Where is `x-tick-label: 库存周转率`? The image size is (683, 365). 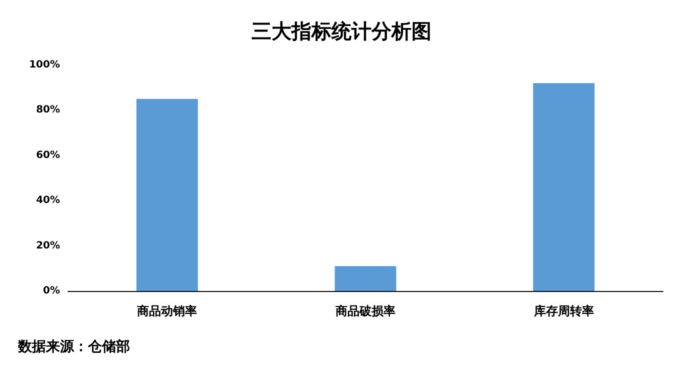 x-tick-label: 库存周转率 is located at coordinates (563, 311).